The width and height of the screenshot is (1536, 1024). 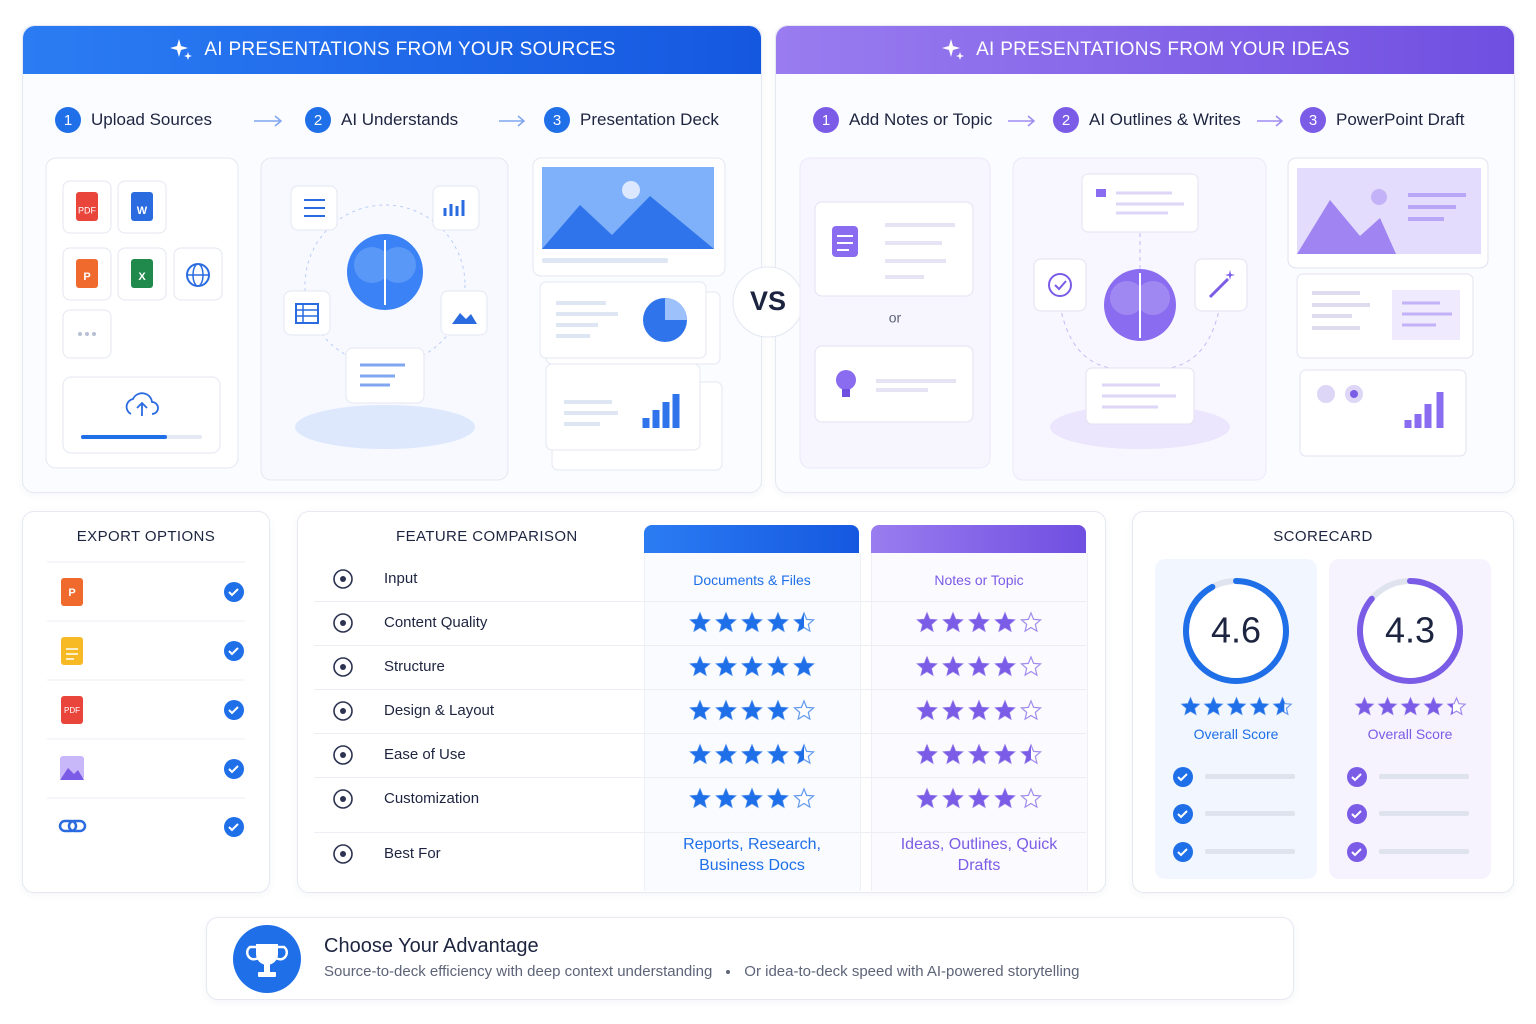 I want to click on pptx-icon, so click(x=72, y=592).